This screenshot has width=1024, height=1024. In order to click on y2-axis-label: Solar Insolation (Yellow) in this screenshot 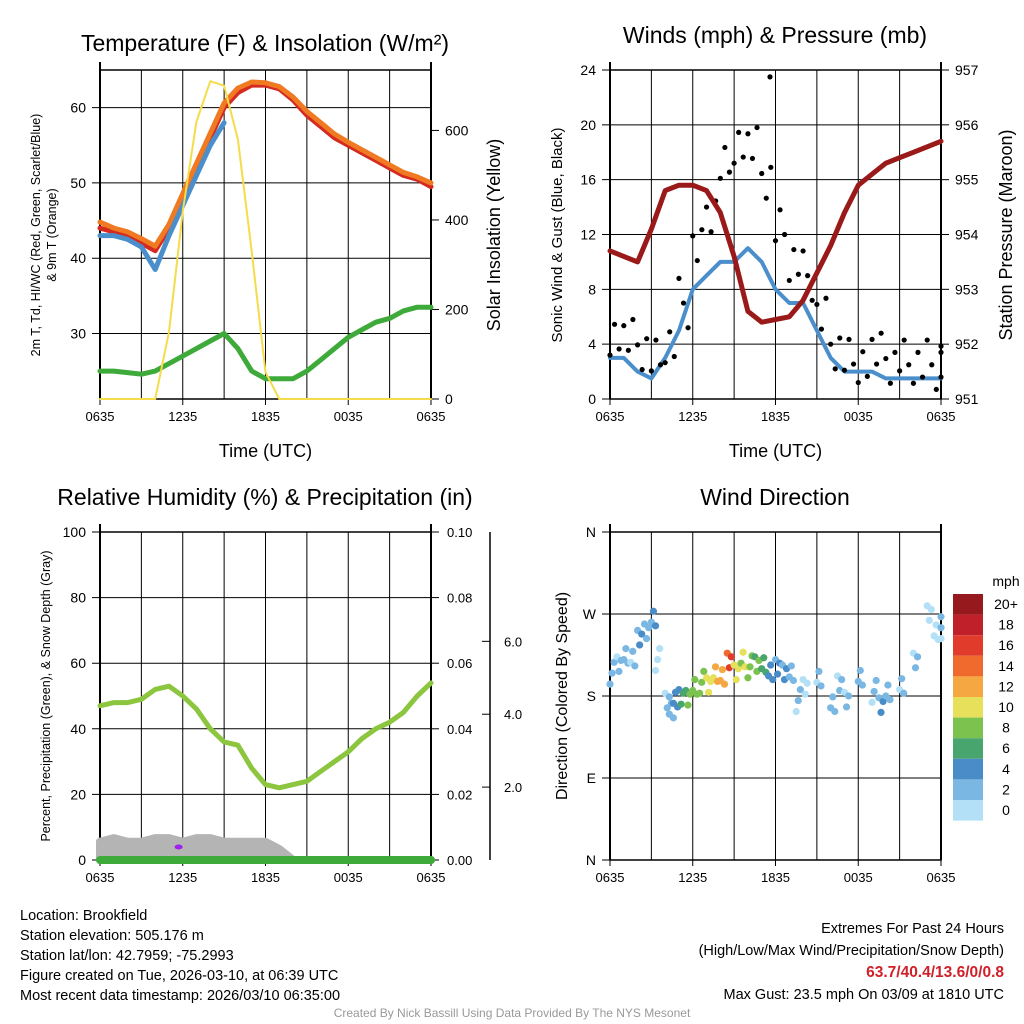, I will do `click(494, 235)`.